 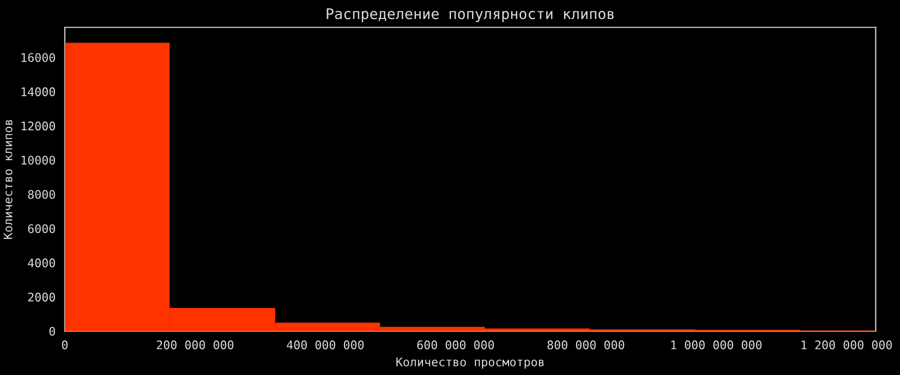 What do you see at coordinates (586, 345) in the screenshot?
I see `x-tick-label: 800 000 000` at bounding box center [586, 345].